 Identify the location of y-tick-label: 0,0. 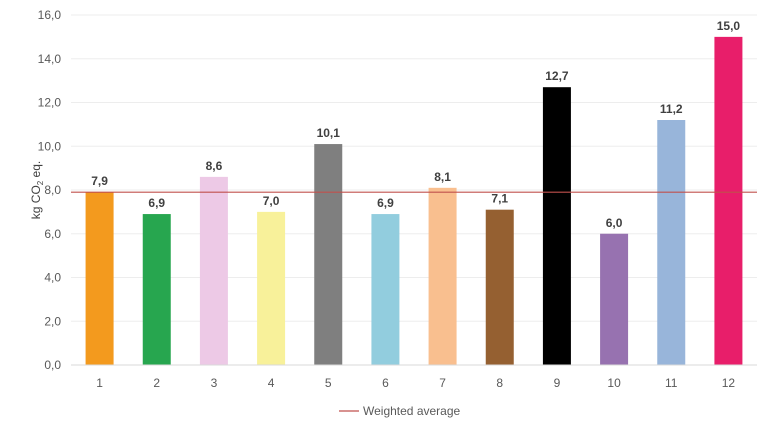
(52, 365).